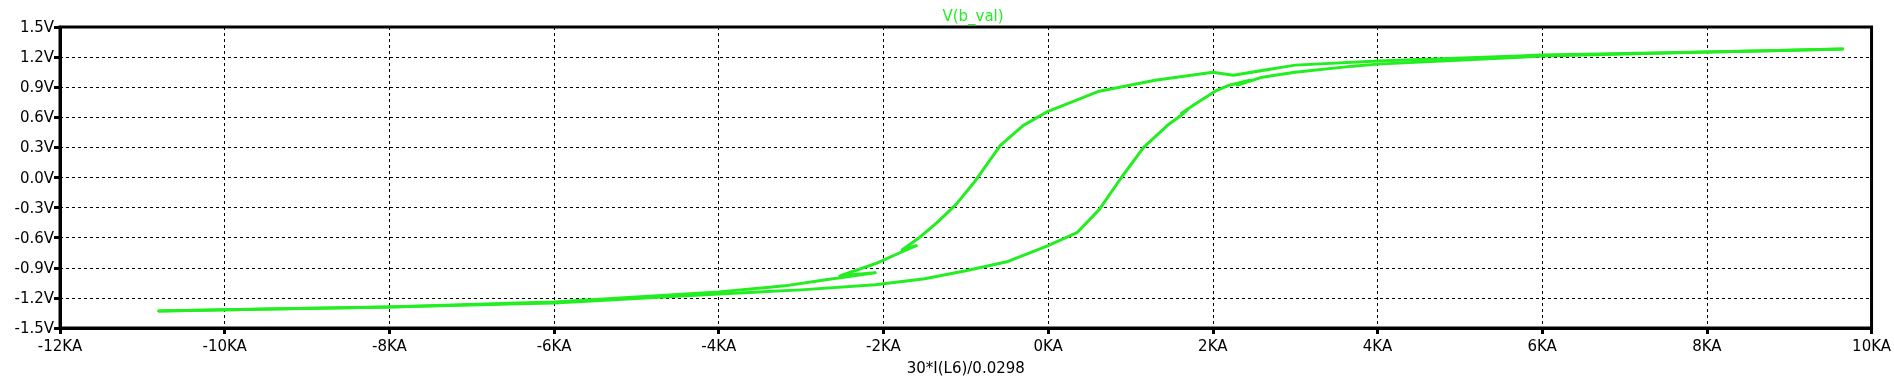  I want to click on y-tick-label: 0.9V, so click(37, 87).